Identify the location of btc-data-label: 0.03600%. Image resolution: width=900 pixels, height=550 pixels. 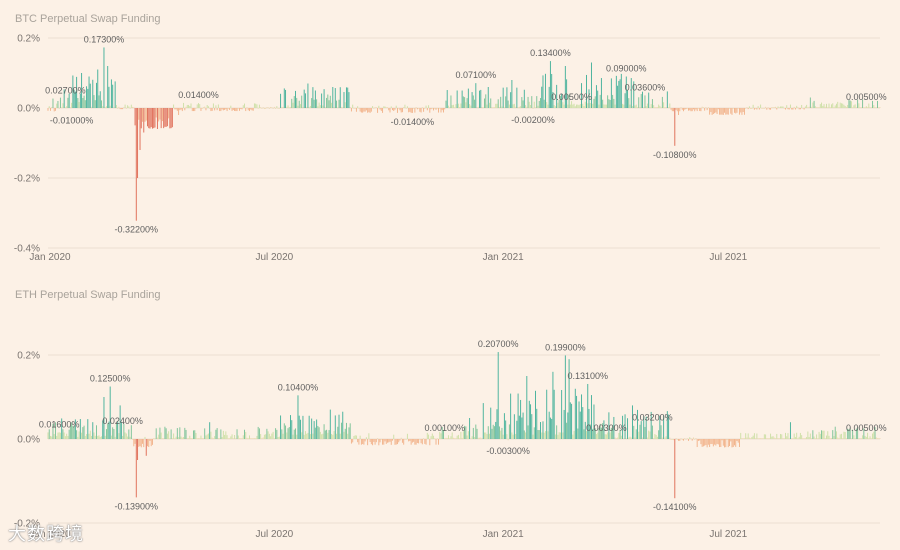
(645, 87).